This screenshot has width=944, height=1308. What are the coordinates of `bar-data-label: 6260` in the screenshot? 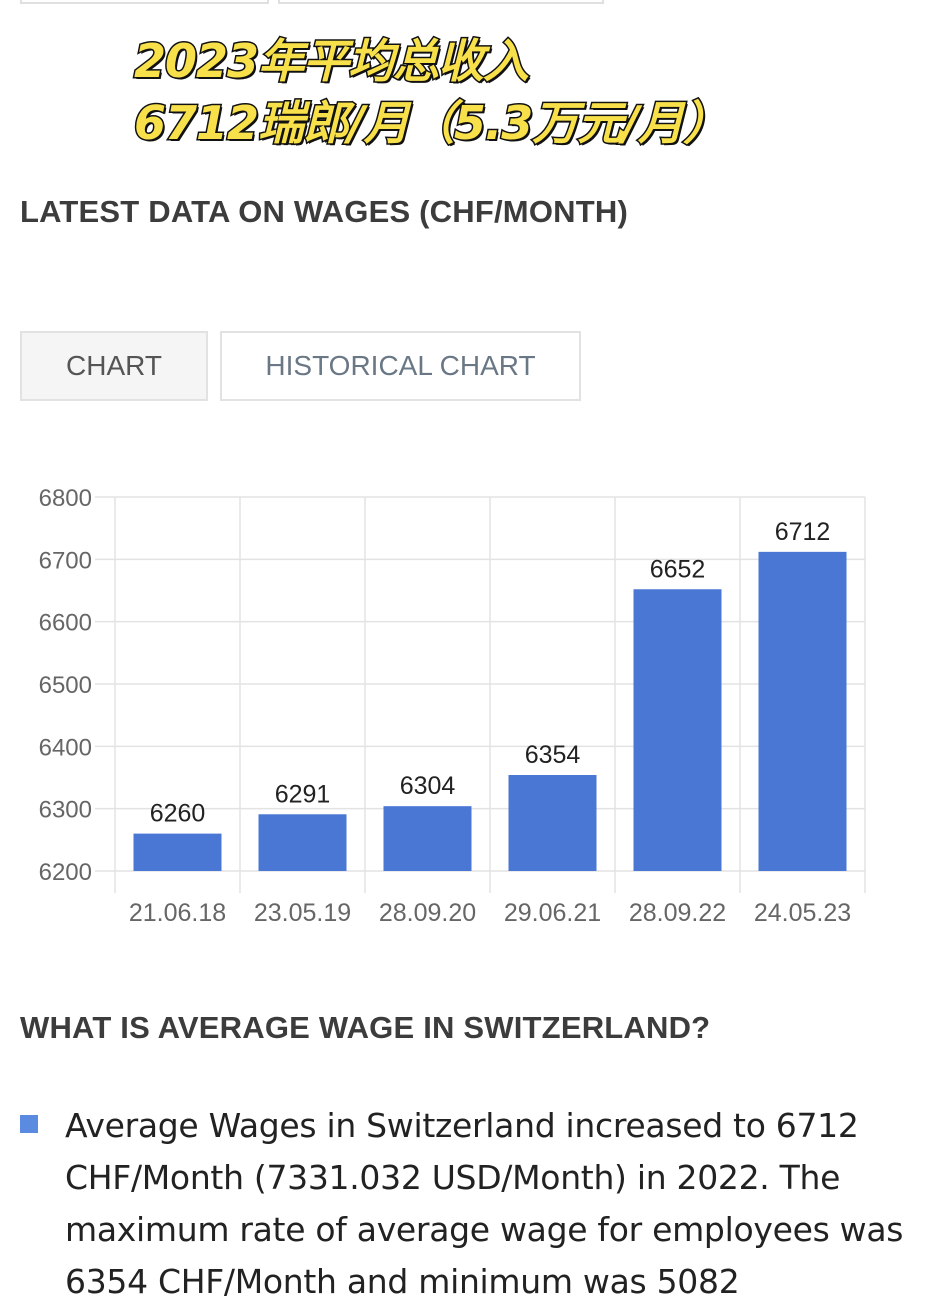 It's located at (178, 814).